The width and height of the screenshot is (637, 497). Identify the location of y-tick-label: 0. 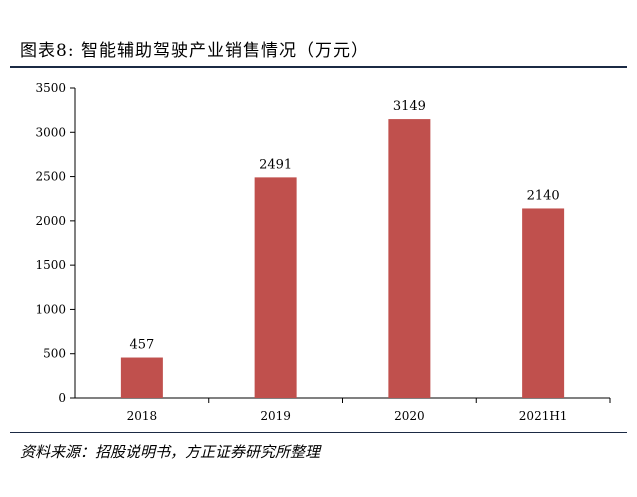
(62, 398).